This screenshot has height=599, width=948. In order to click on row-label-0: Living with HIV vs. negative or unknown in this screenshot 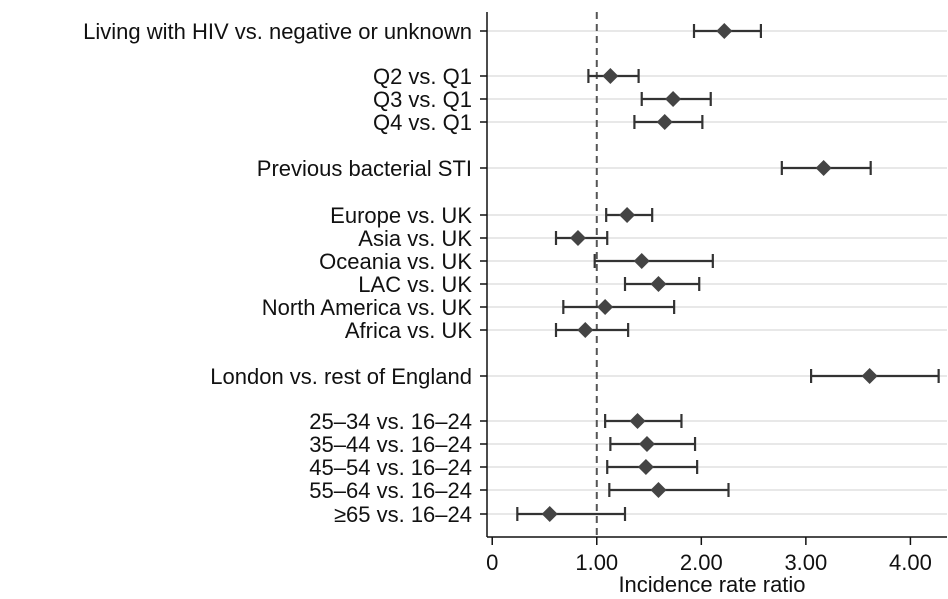, I will do `click(277, 31)`.